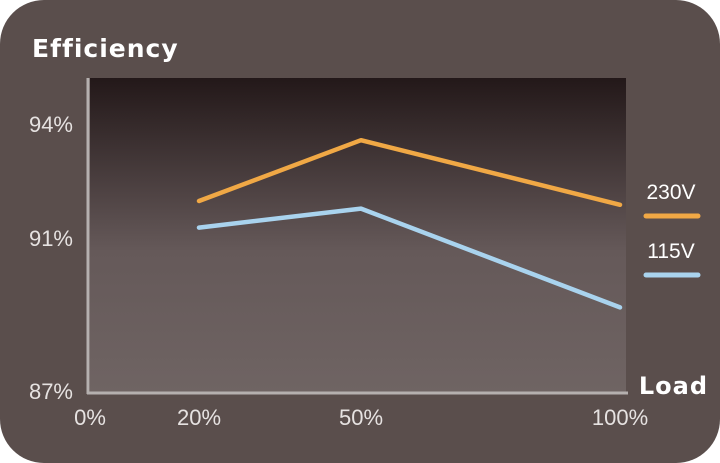 The width and height of the screenshot is (720, 463). Describe the element at coordinates (409, 172) in the screenshot. I see `series-line-230v` at that location.